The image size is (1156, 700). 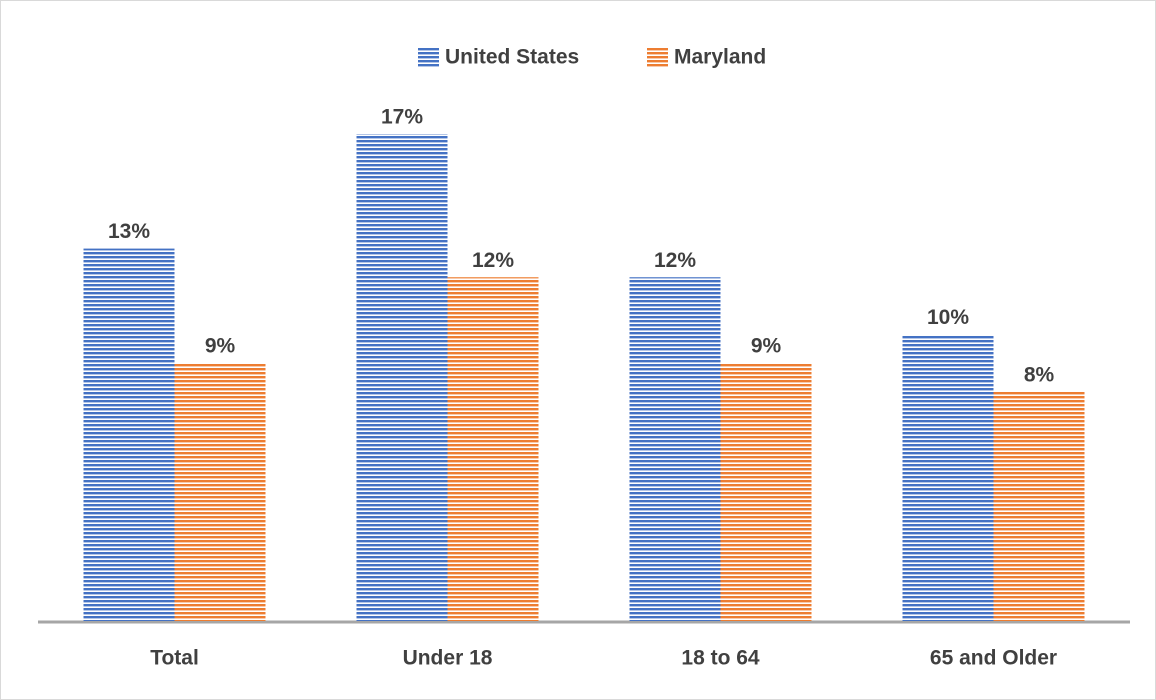 I want to click on x-tick-label: 65 and Older, so click(x=993, y=658).